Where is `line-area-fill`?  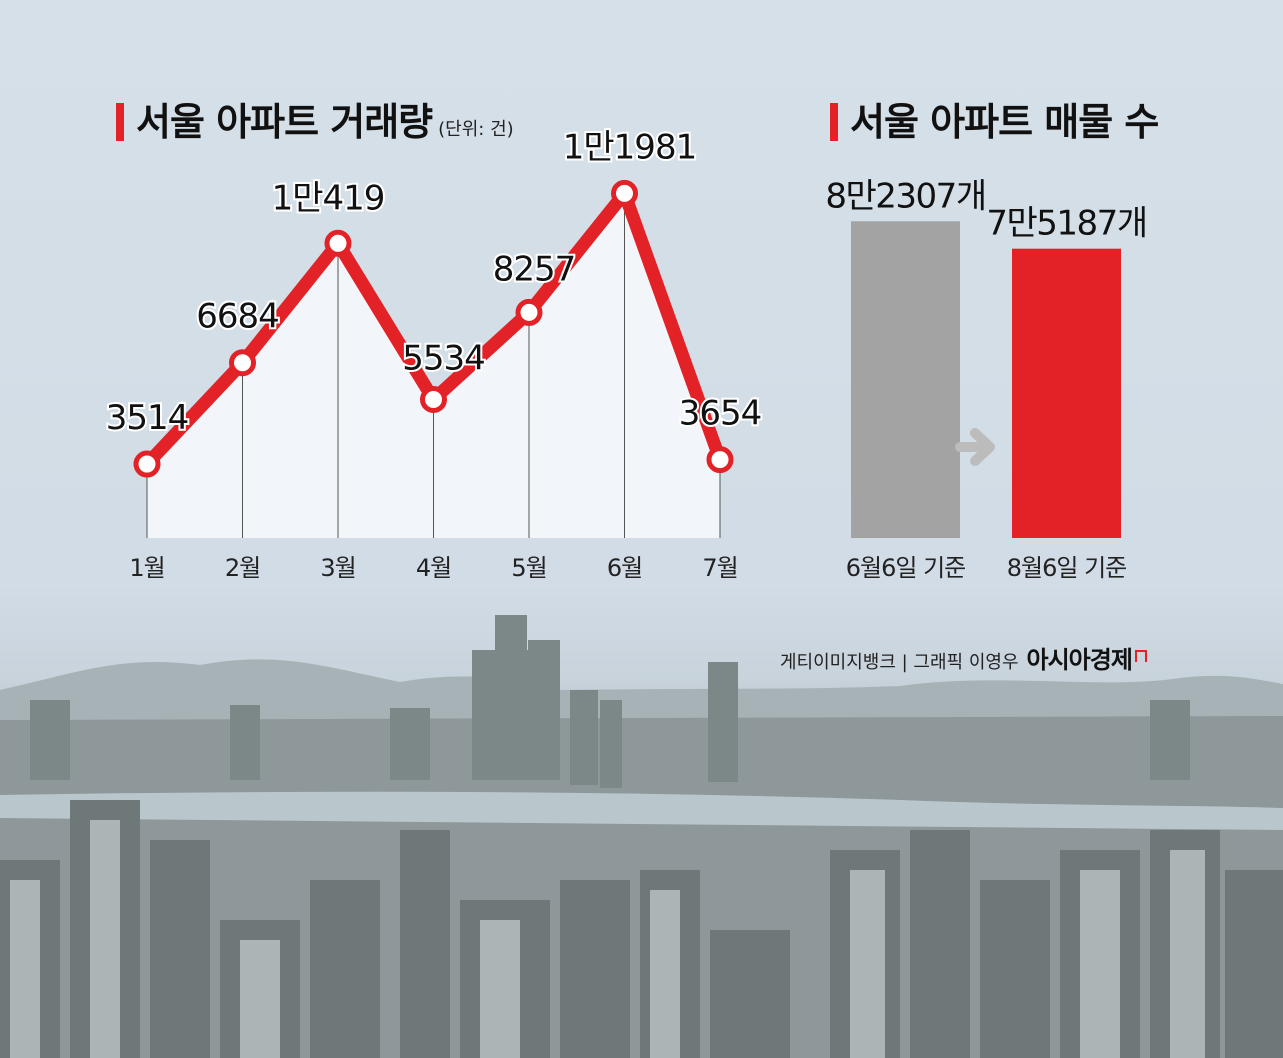
line-area-fill is located at coordinates (433, 365).